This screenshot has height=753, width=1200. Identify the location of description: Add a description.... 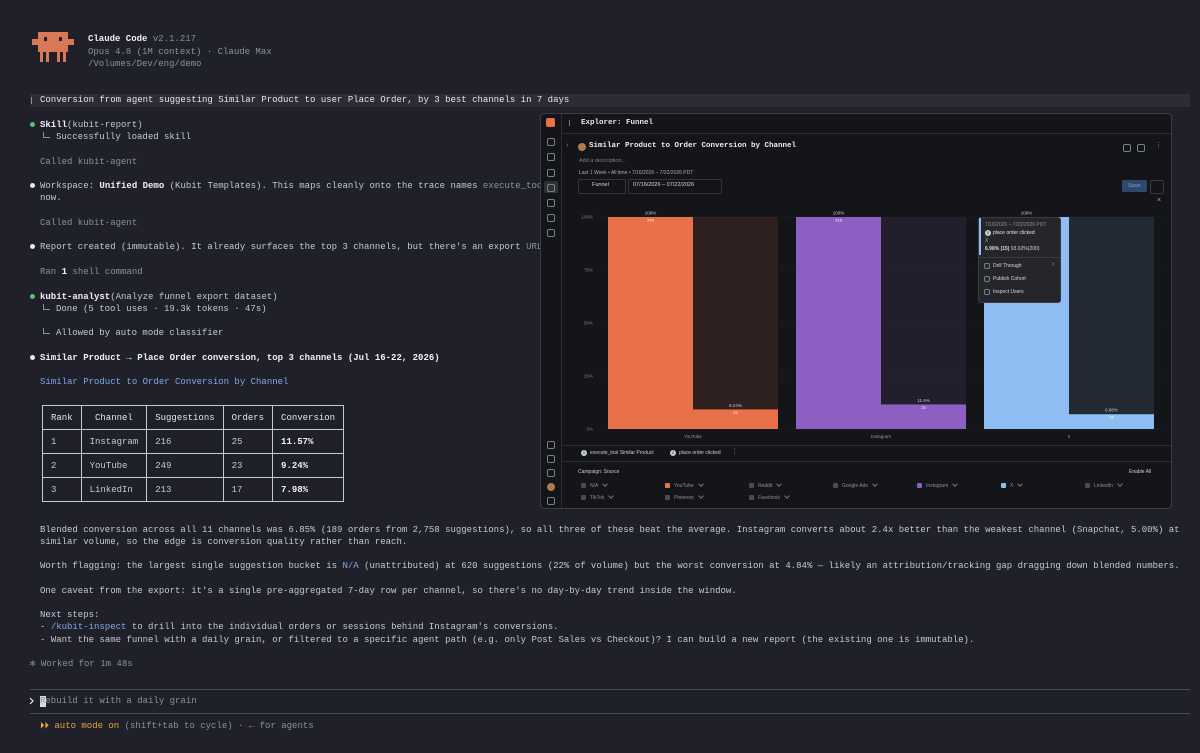
(603, 161).